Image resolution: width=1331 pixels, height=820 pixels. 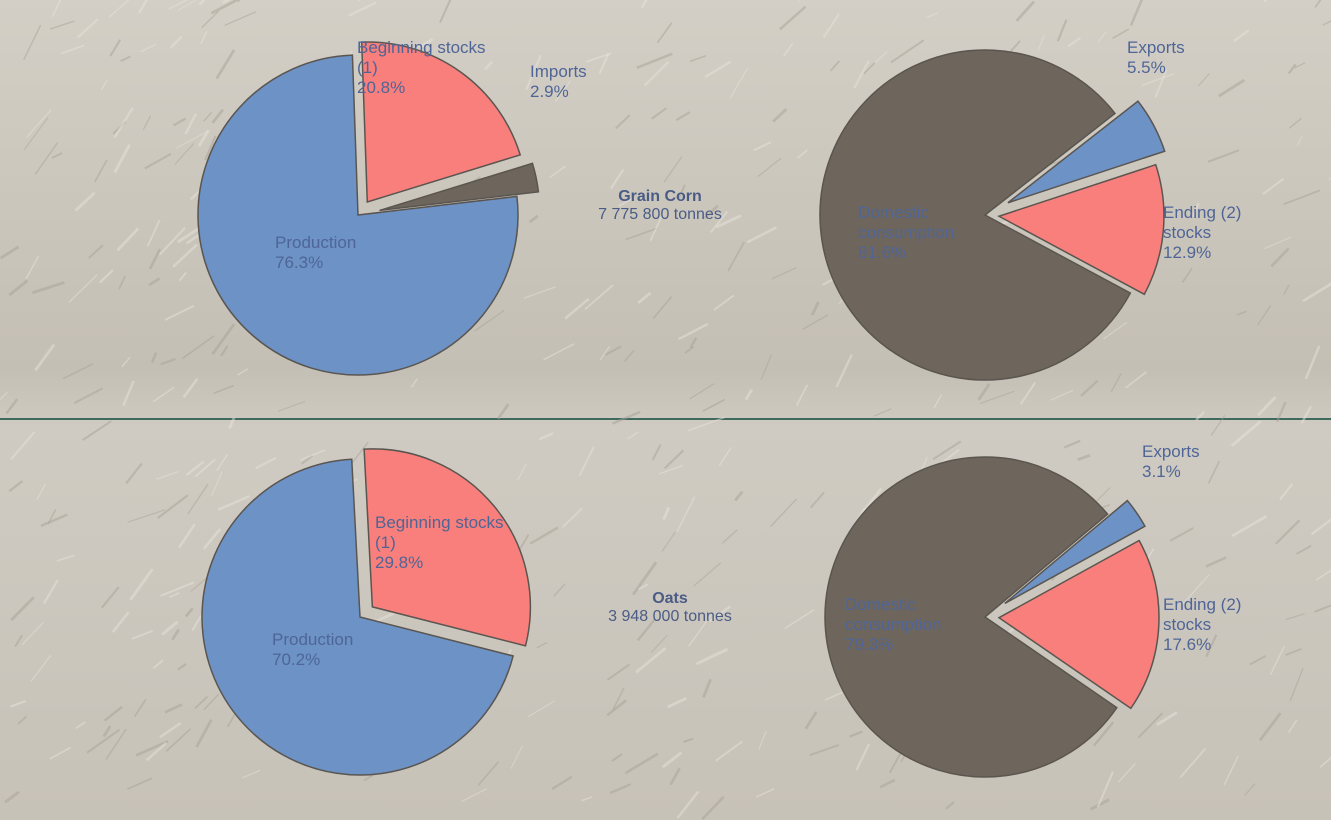 What do you see at coordinates (906, 222) in the screenshot?
I see `slice-category: Domestic consumption` at bounding box center [906, 222].